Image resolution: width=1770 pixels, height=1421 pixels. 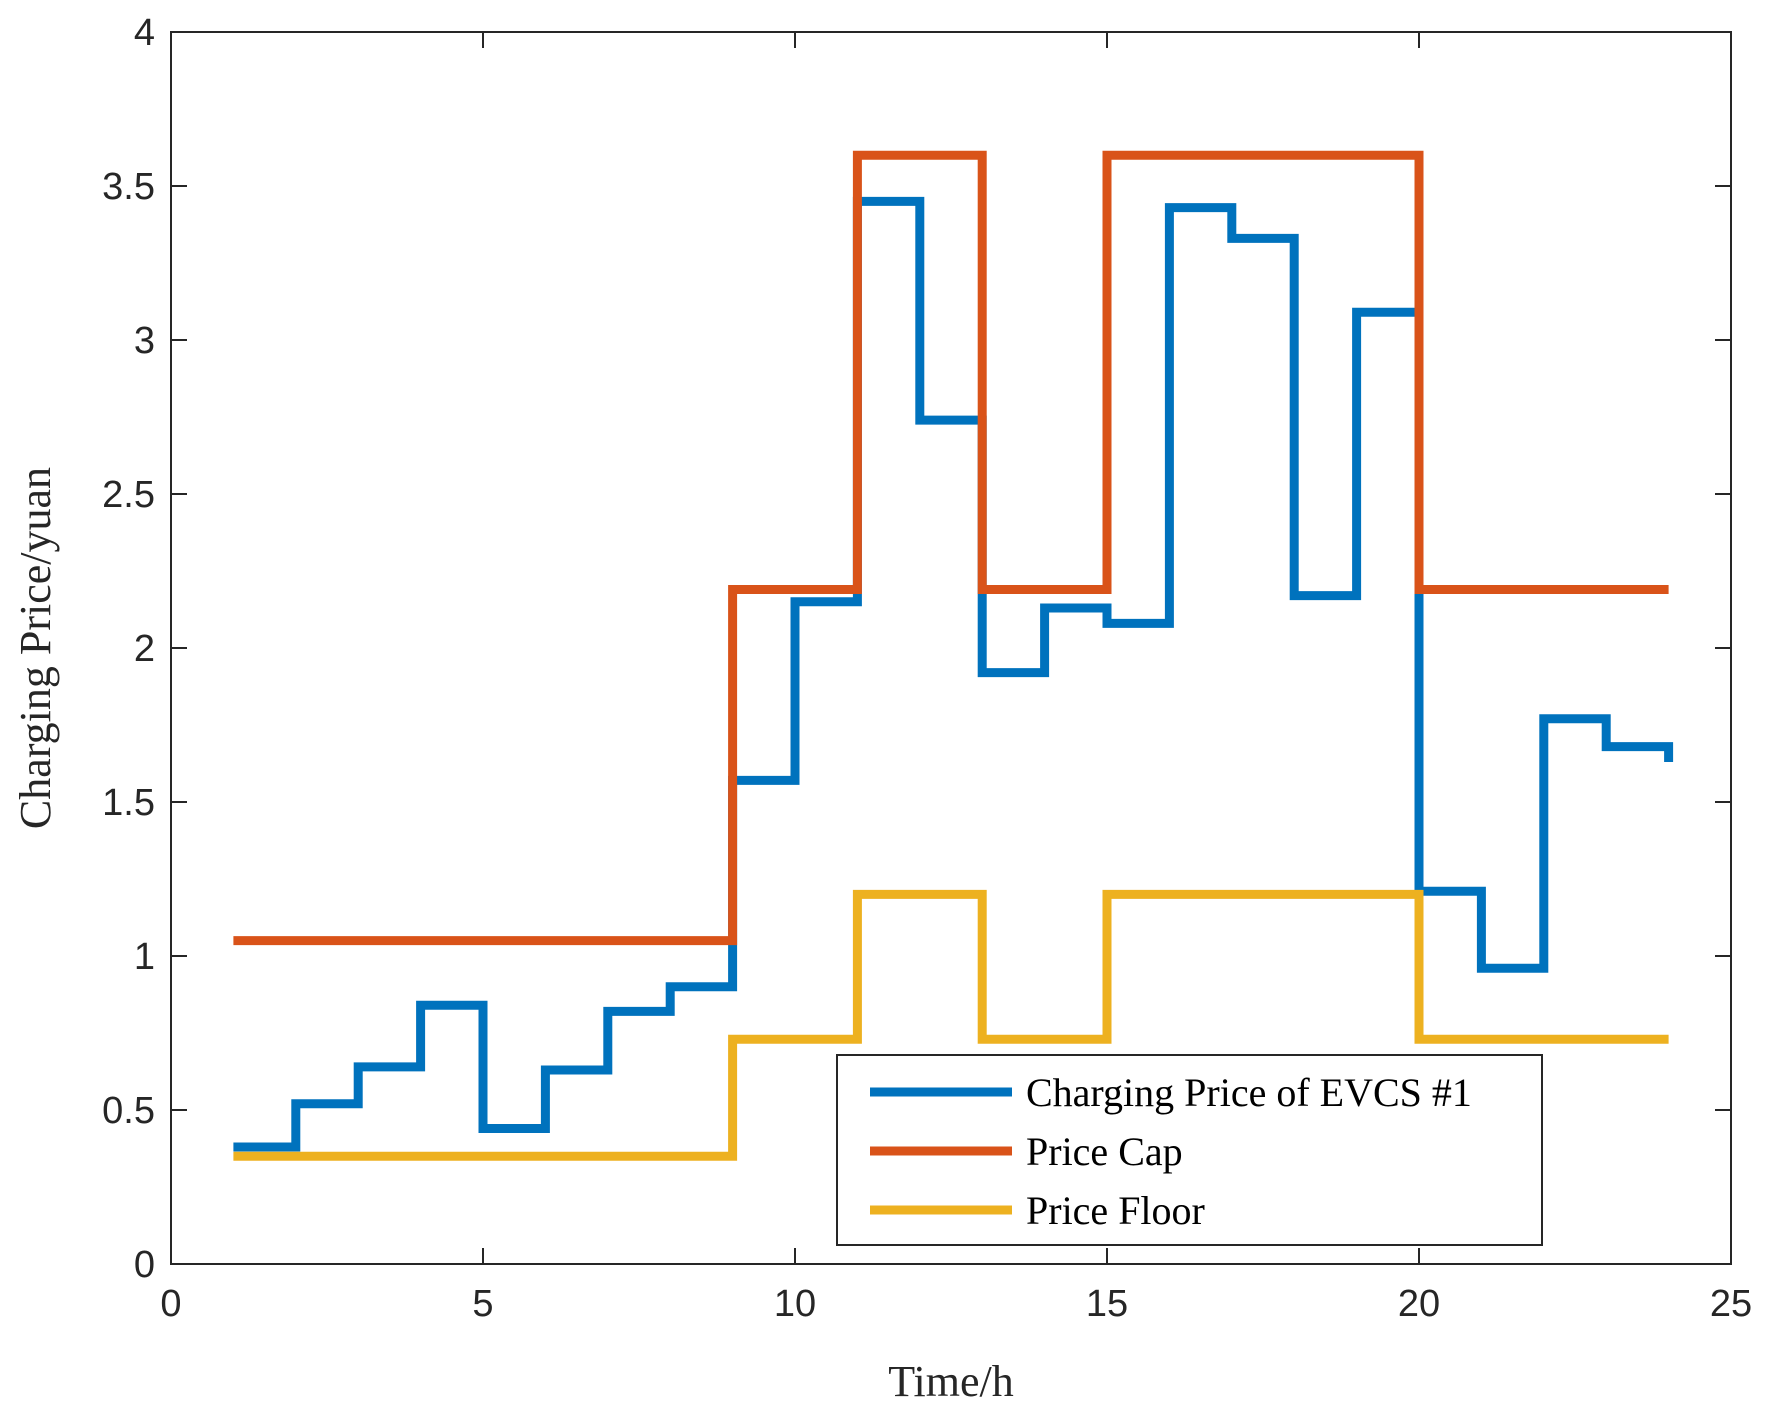 I want to click on y-tick-label: 2.5, so click(x=128, y=495).